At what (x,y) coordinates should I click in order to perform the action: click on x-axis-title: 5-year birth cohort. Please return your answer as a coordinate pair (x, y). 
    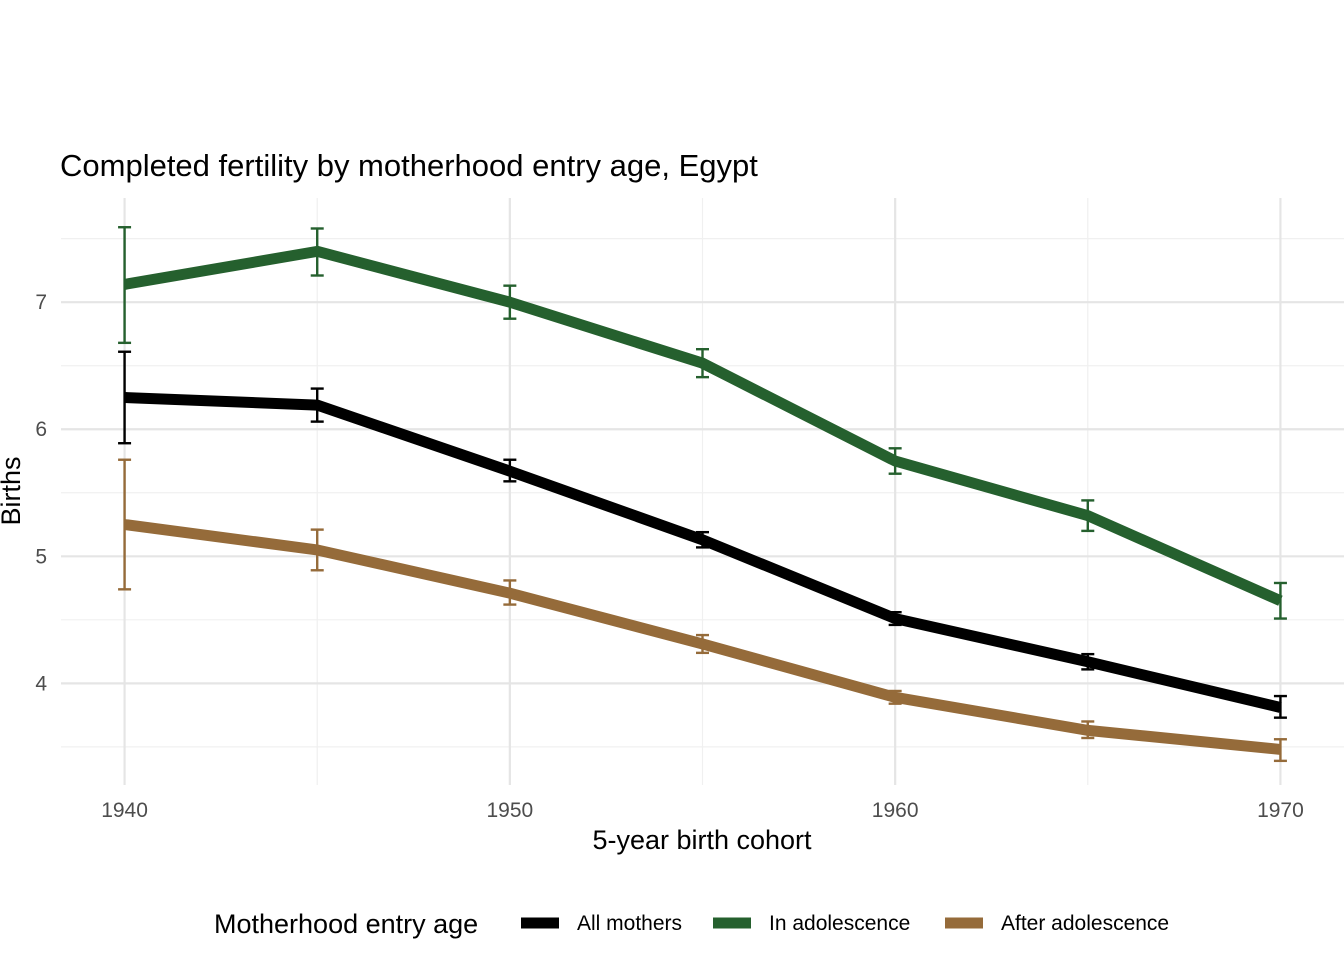
    Looking at the image, I should click on (702, 840).